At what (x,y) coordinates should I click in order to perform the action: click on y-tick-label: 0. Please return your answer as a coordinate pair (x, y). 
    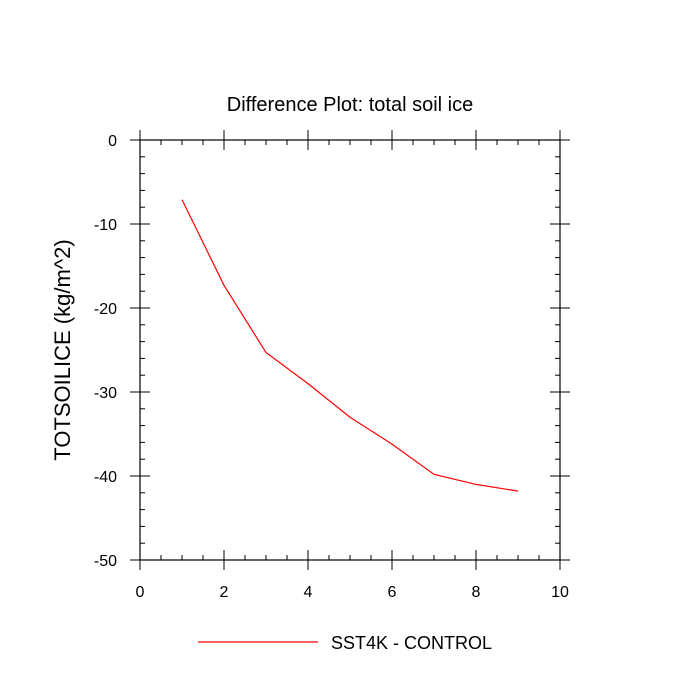
    Looking at the image, I should click on (112, 141).